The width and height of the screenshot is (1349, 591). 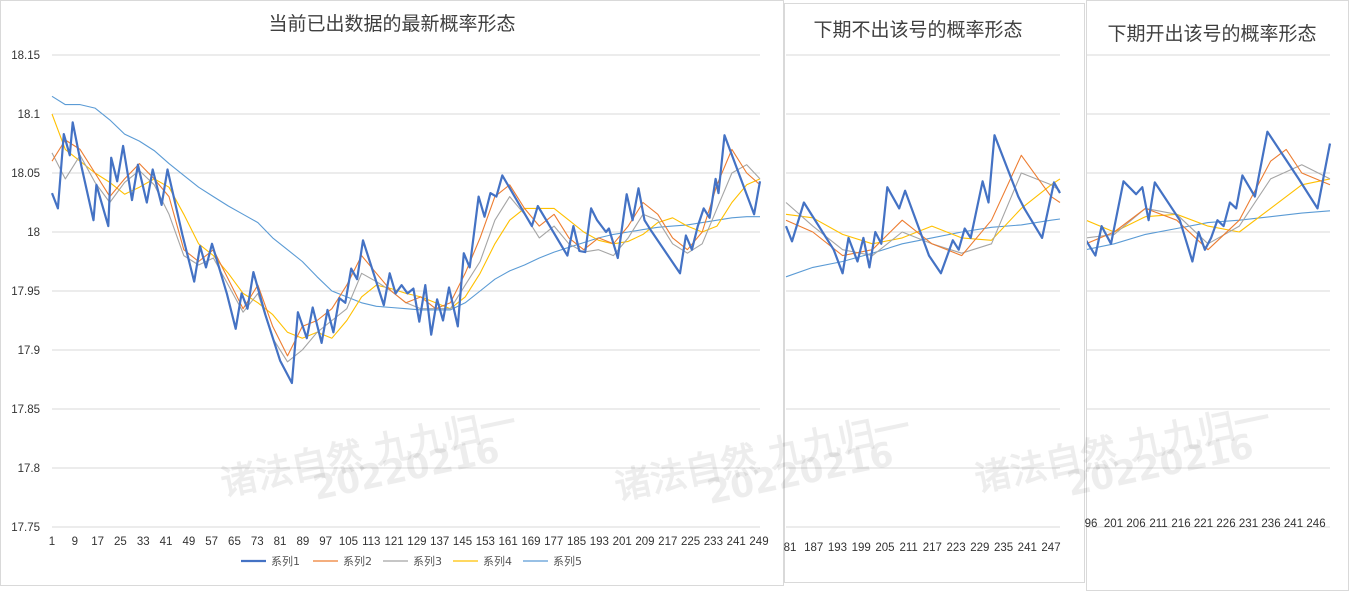 I want to click on x-tick-label: 221, so click(x=1203, y=524).